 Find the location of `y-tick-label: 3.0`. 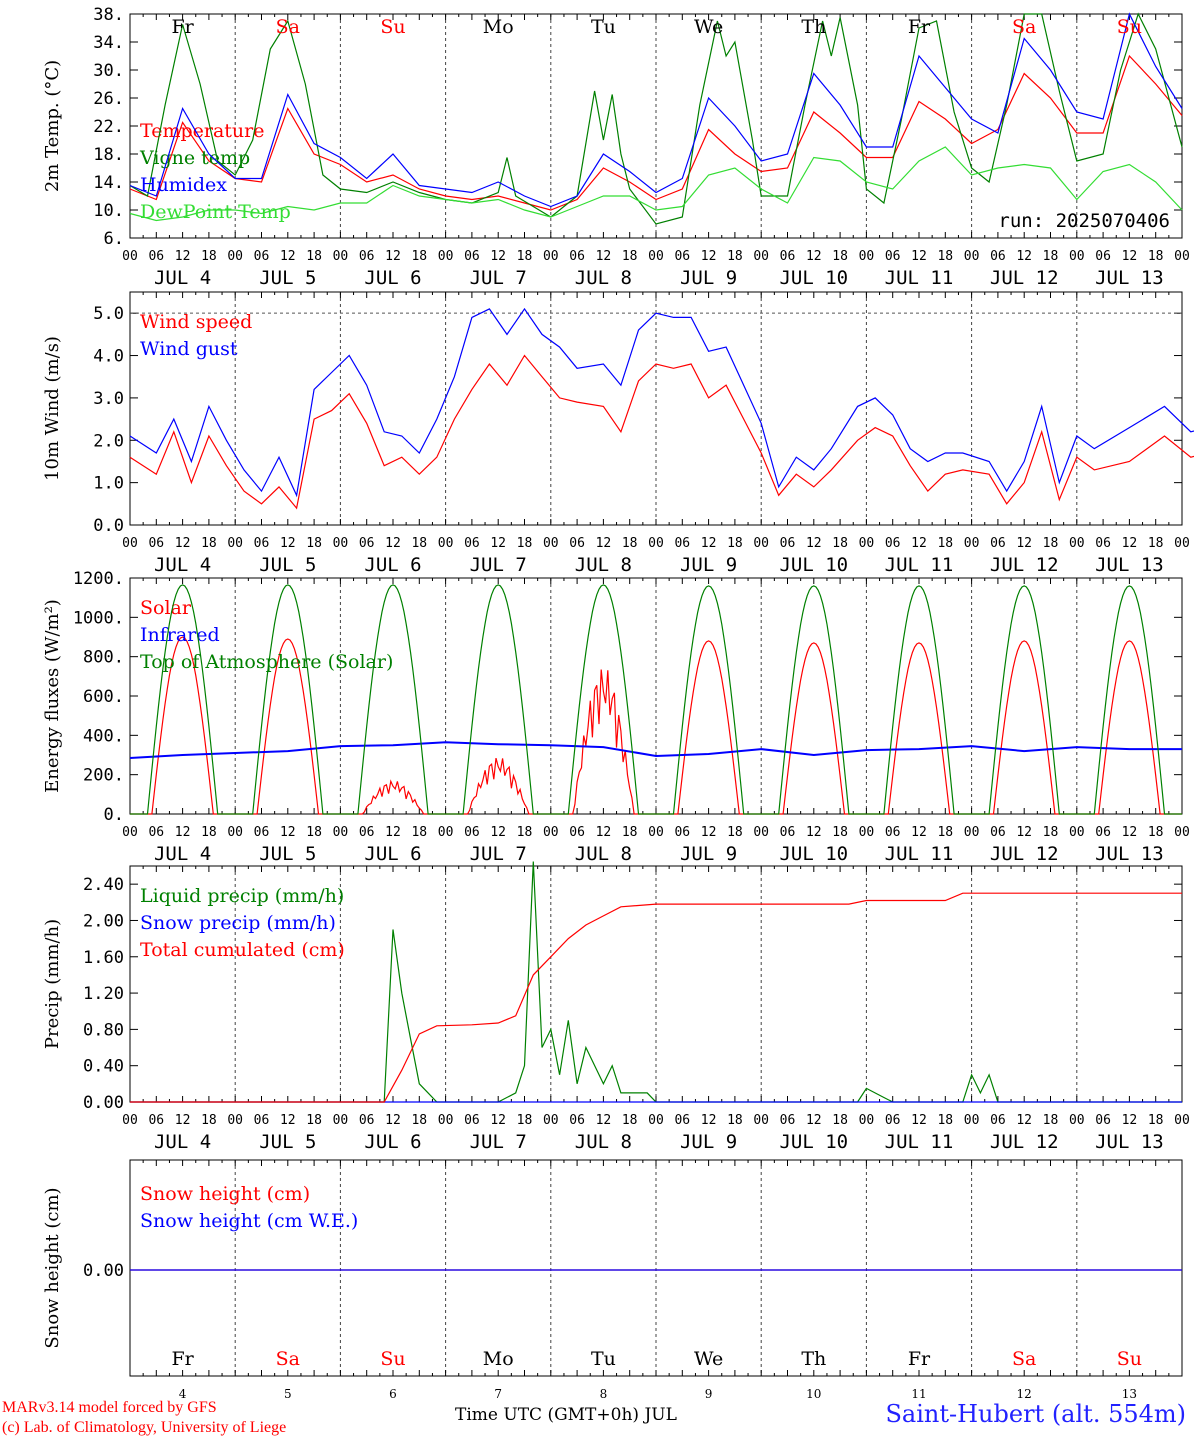

y-tick-label: 3.0 is located at coordinates (108, 399).